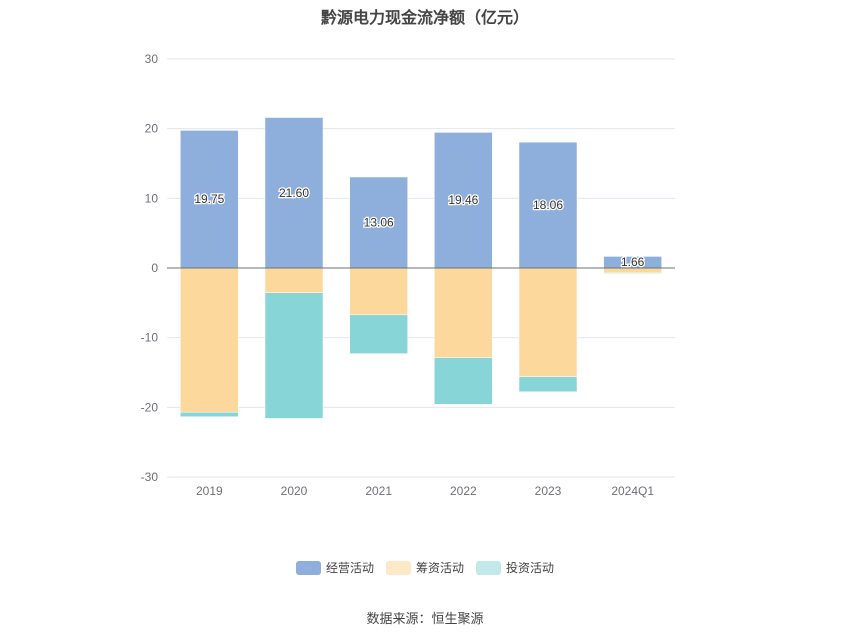 This screenshot has width=850, height=637. I want to click on legend: 经营活动 筹资活动 投资活动, so click(425, 567).